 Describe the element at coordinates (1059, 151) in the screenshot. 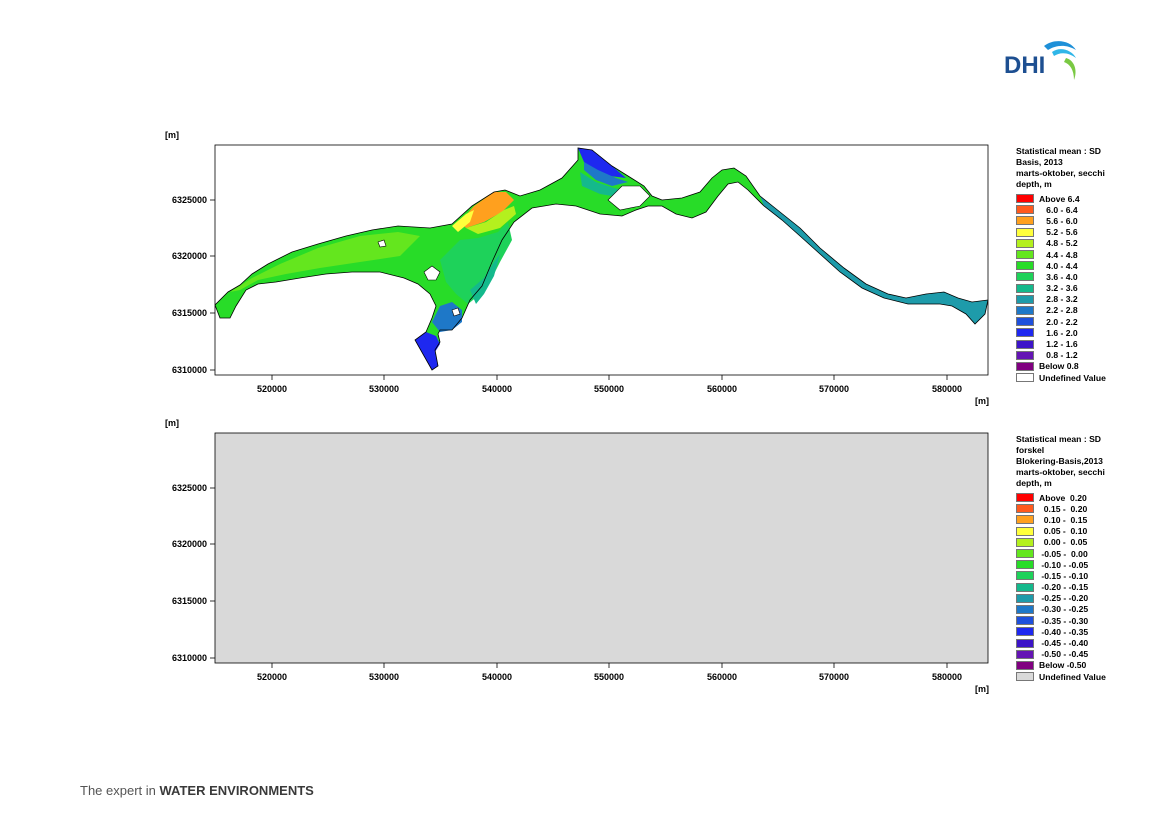

I see `top-legend-title-line: Statistical mean : SD` at that location.